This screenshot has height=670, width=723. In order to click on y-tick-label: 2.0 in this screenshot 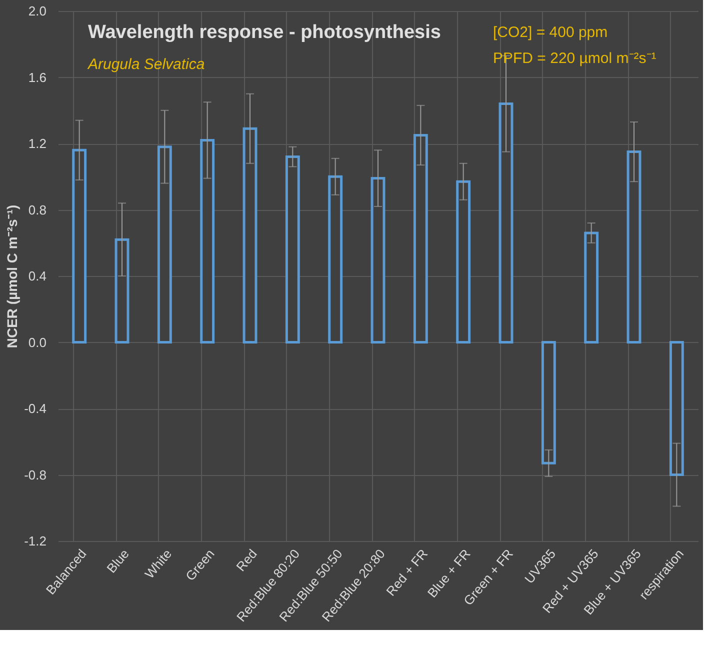, I will do `click(37, 11)`.